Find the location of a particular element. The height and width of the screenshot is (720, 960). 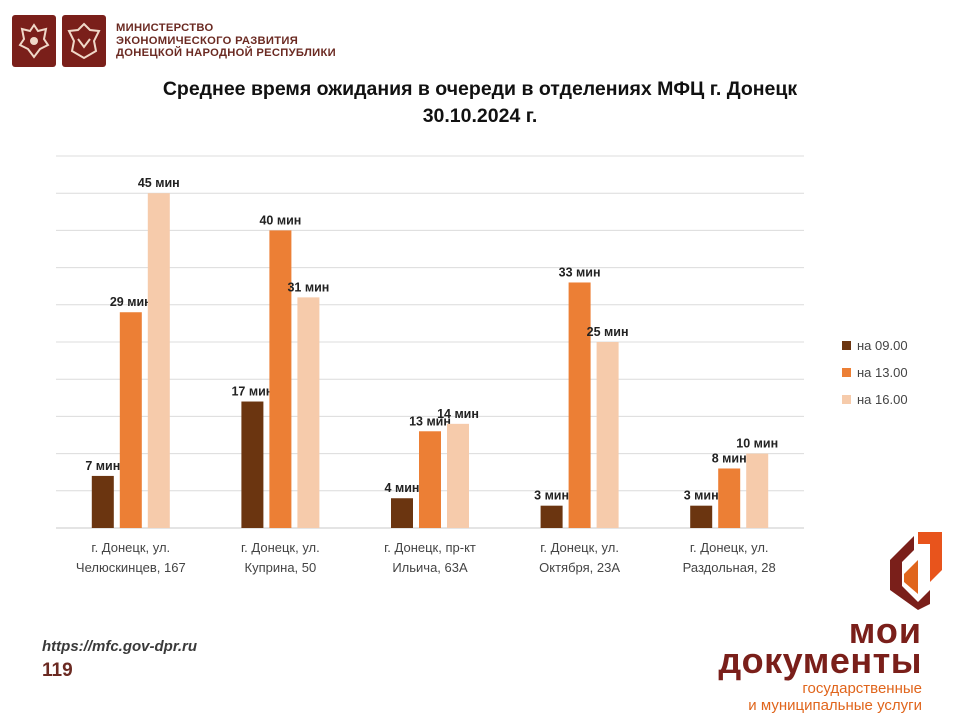

category-label: Октября, 23А is located at coordinates (579, 567).